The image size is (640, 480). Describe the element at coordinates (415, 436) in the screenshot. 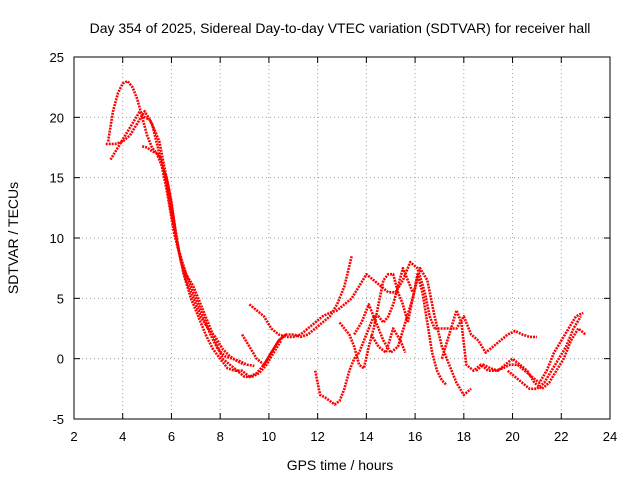

I see `x-tick-label: 16` at that location.